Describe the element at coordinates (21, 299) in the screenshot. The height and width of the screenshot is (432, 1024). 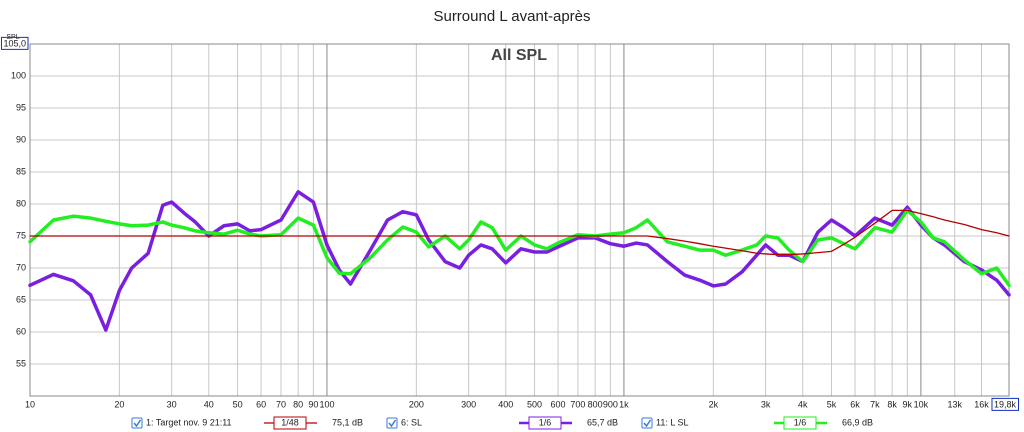
I see `y-tick-label: 65` at that location.